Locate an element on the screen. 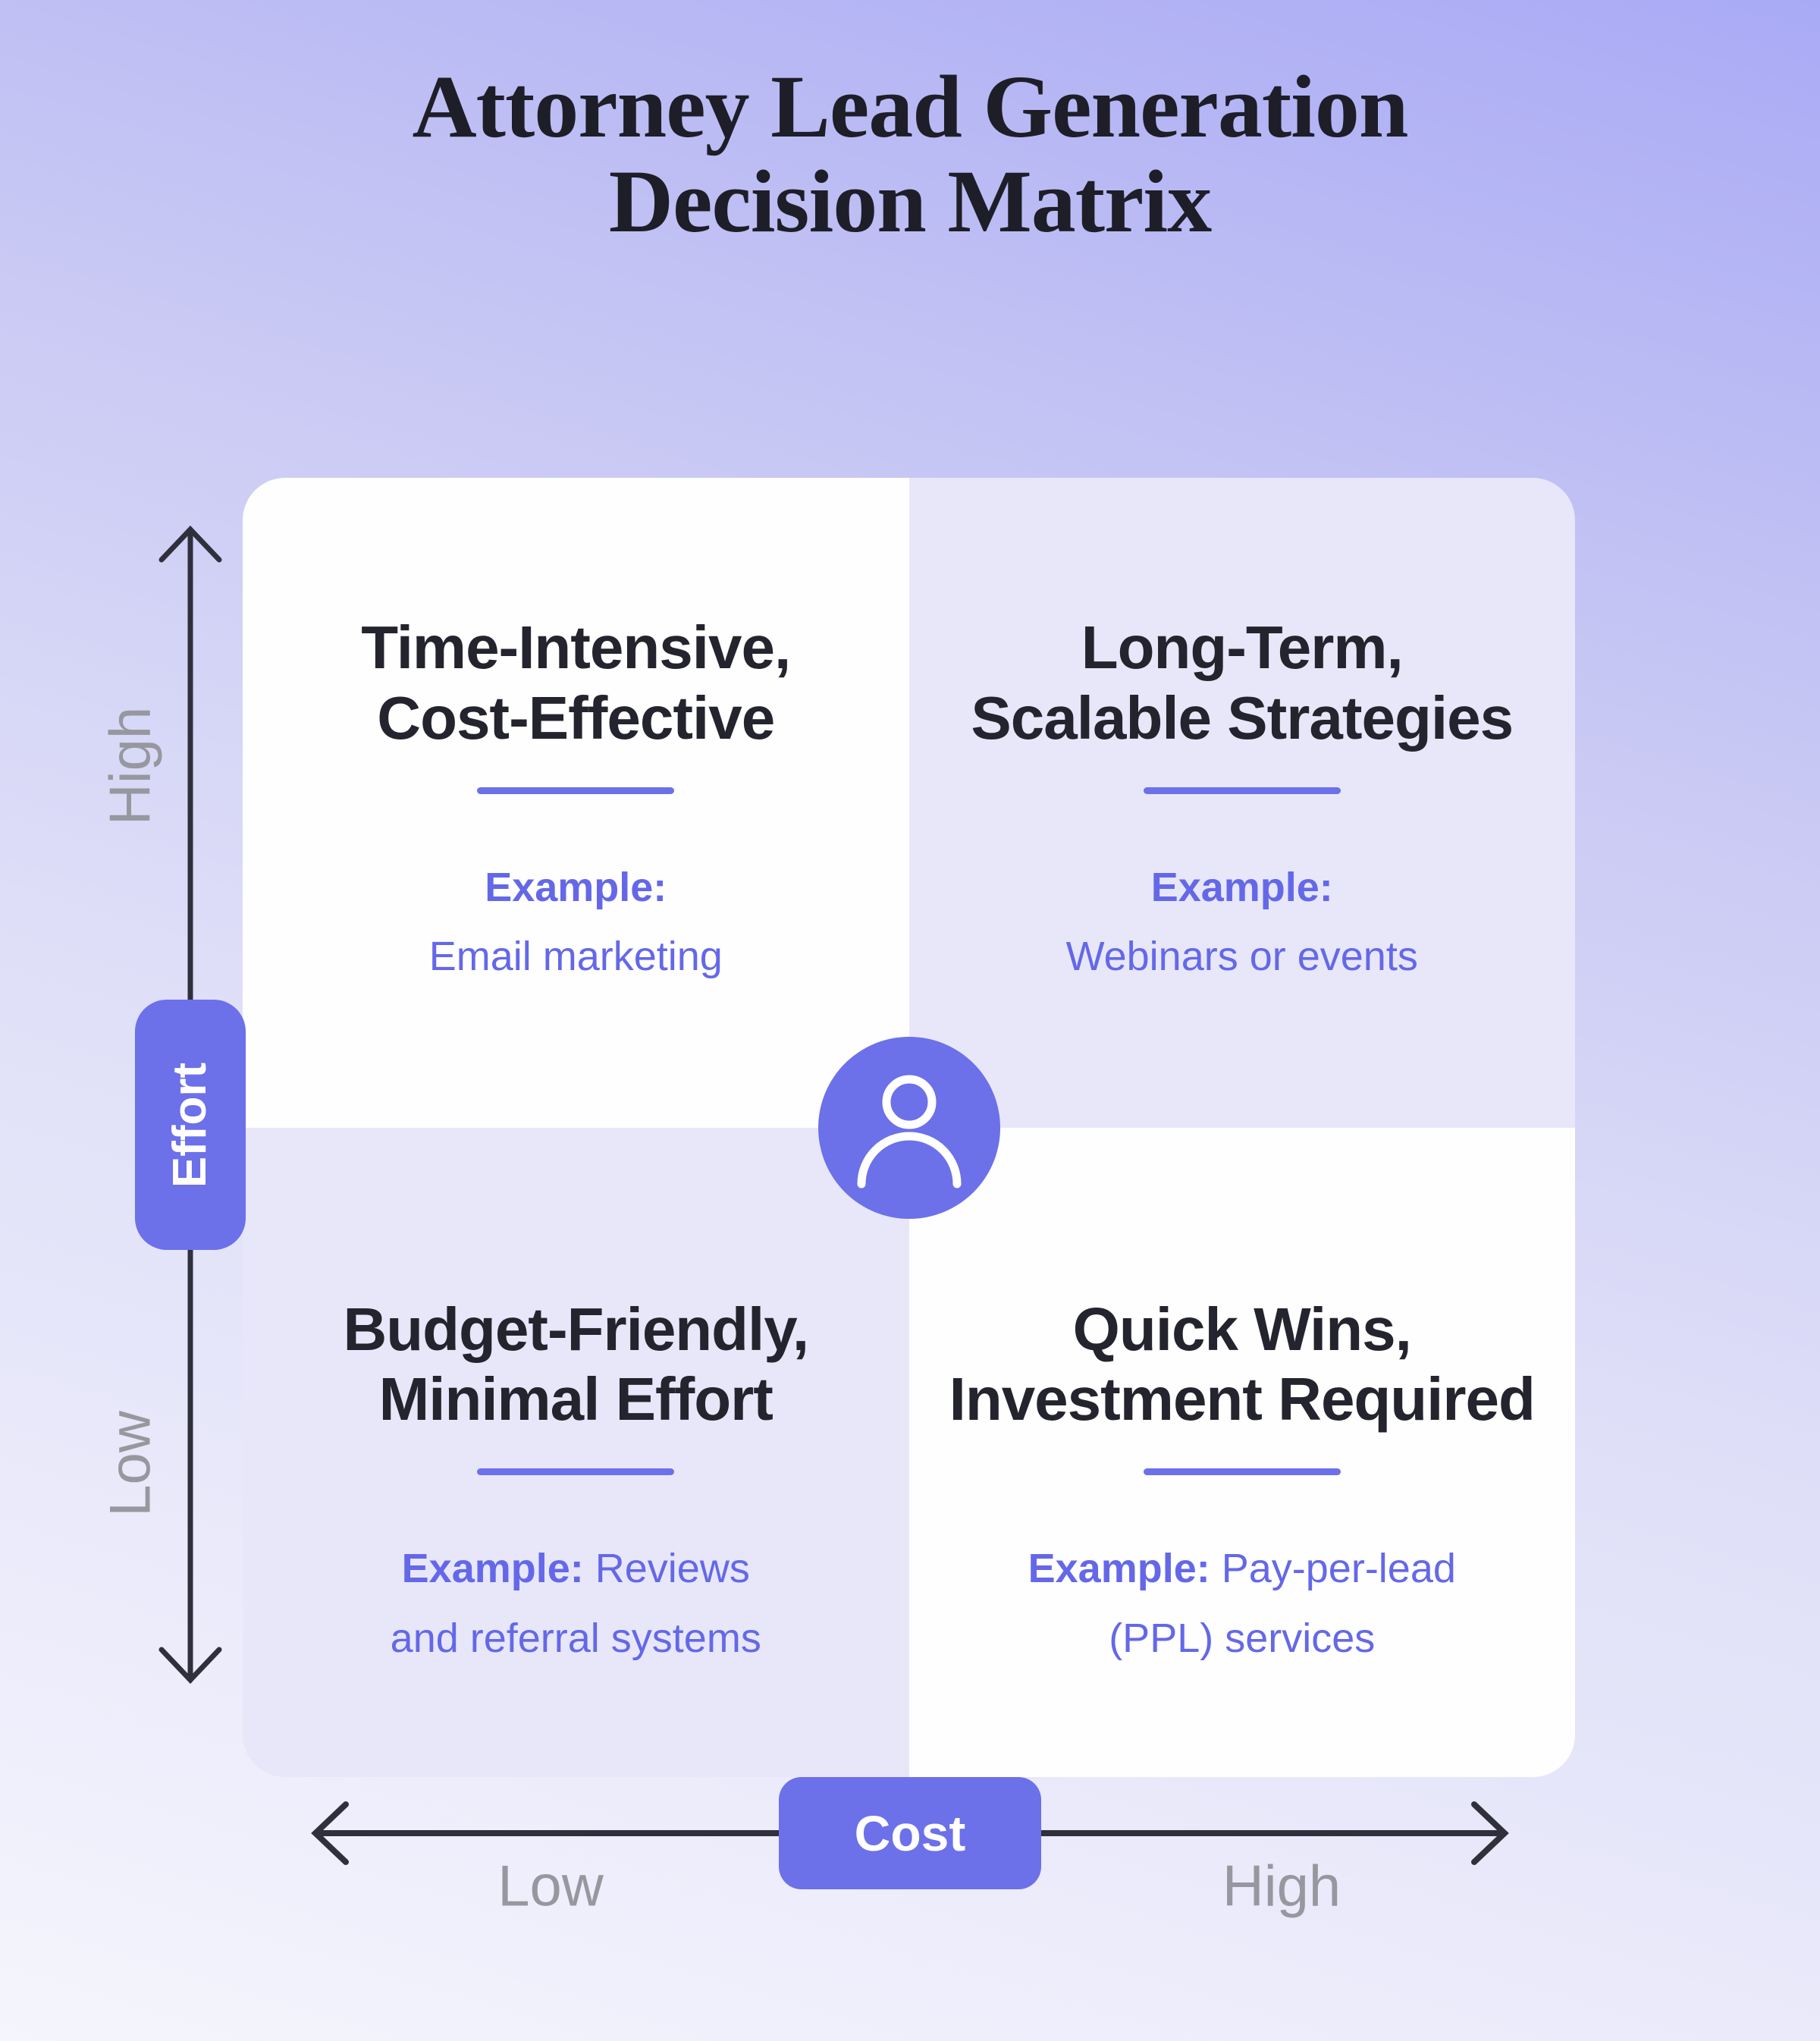  cost-high-label: High is located at coordinates (1281, 1887).